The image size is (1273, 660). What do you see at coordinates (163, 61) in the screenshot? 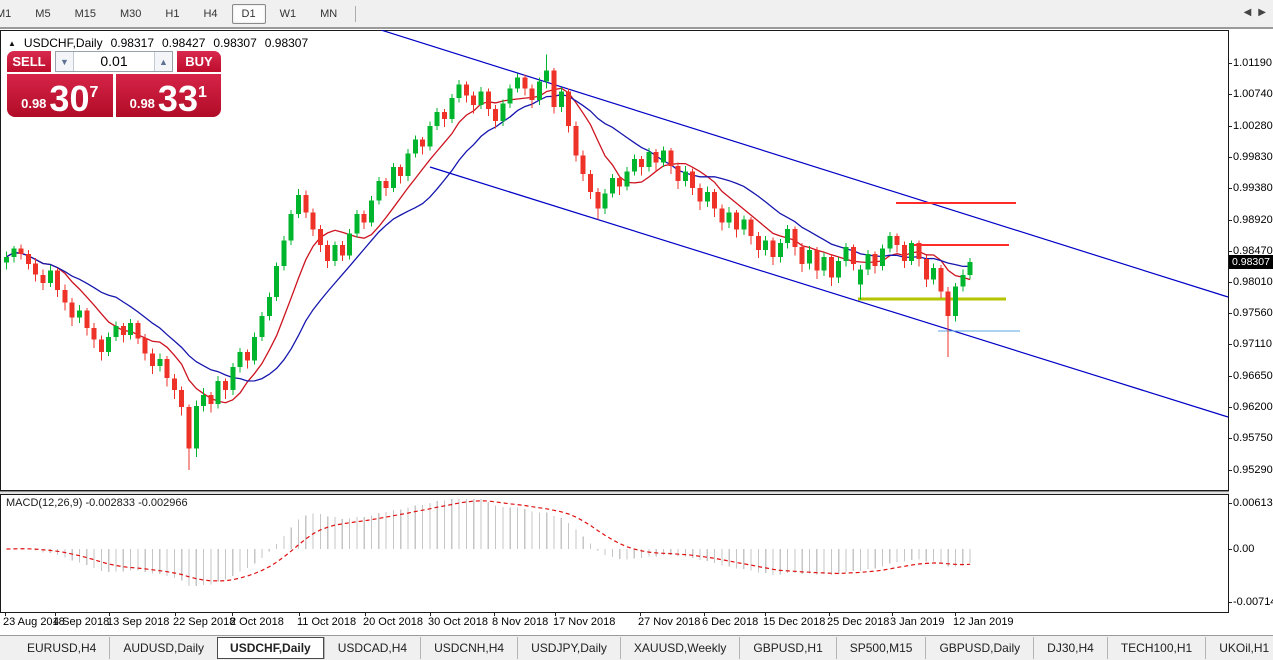
I see `volume-increase-icon: ▲` at bounding box center [163, 61].